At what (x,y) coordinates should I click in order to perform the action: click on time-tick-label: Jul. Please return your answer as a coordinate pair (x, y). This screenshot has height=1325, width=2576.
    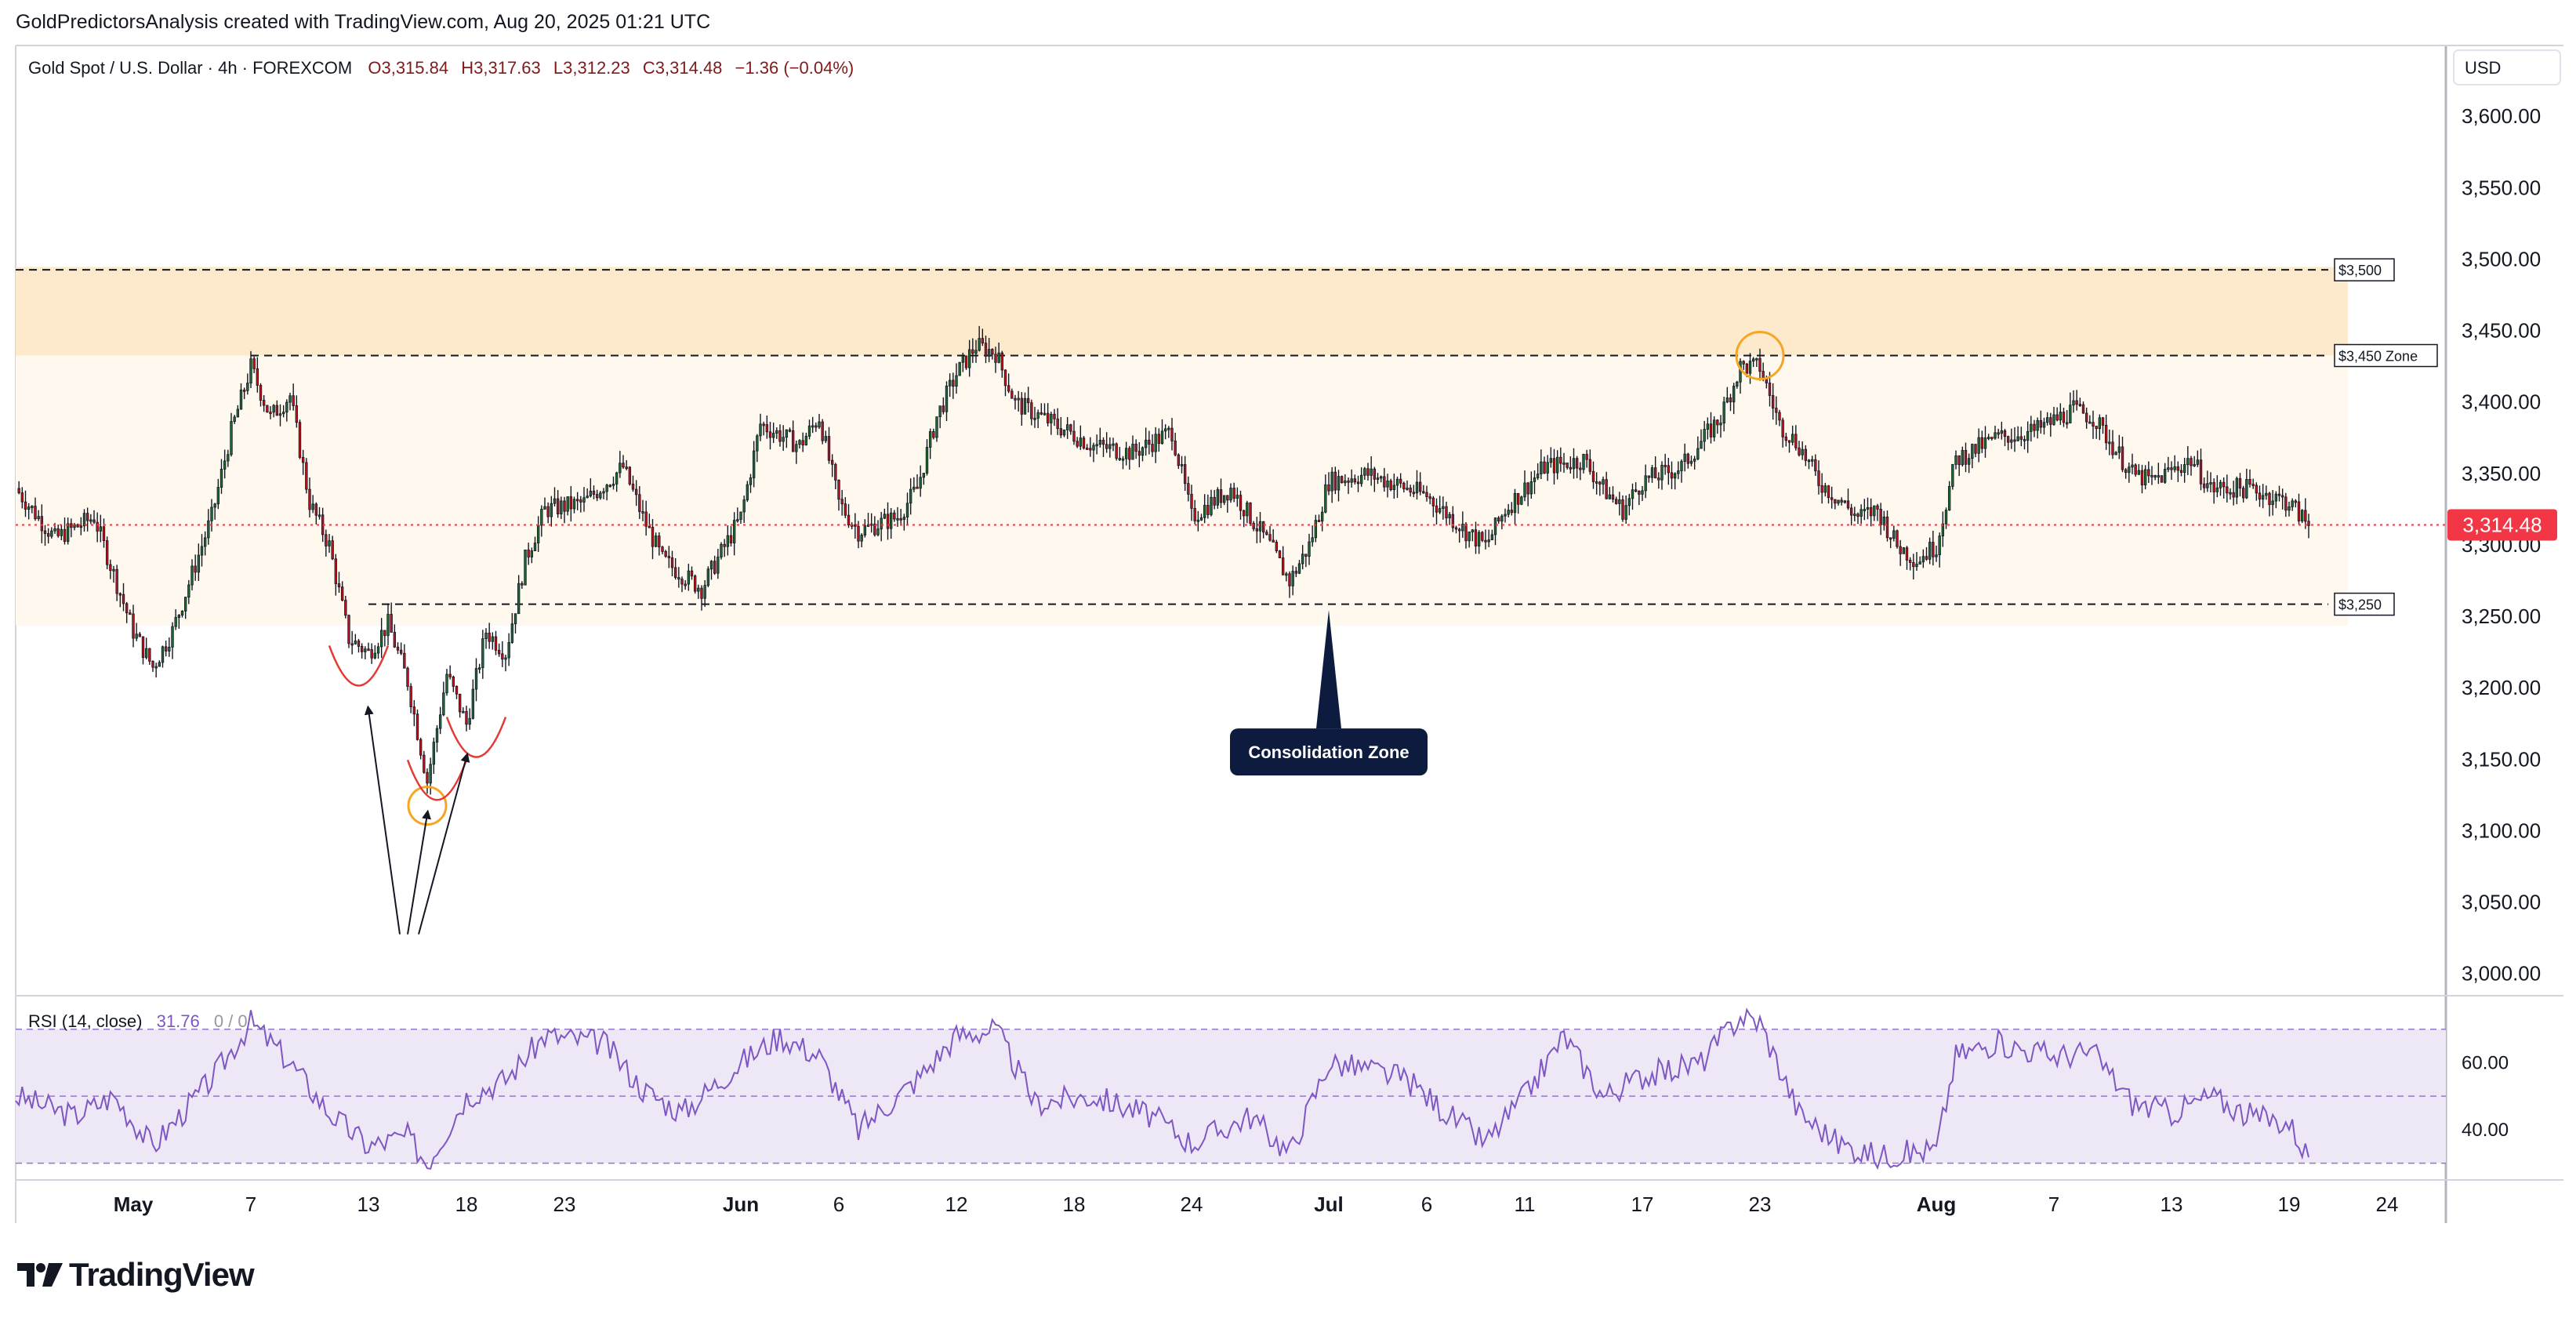
    Looking at the image, I should click on (1329, 1204).